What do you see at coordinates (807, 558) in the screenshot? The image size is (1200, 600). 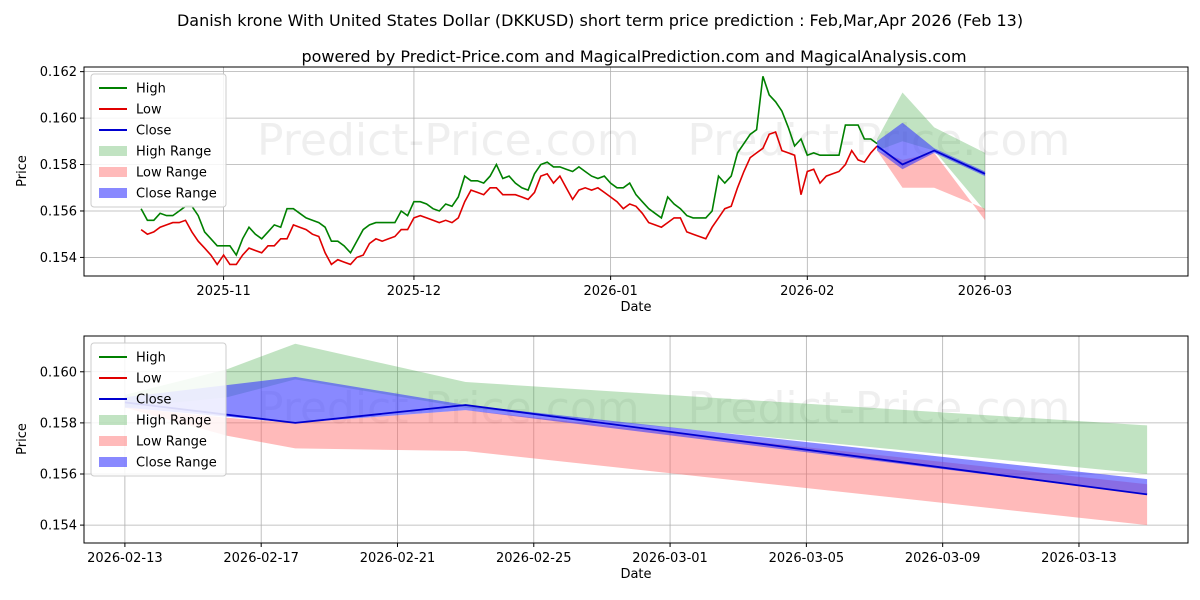 I see `x-tick-label: 2026-03-05` at bounding box center [807, 558].